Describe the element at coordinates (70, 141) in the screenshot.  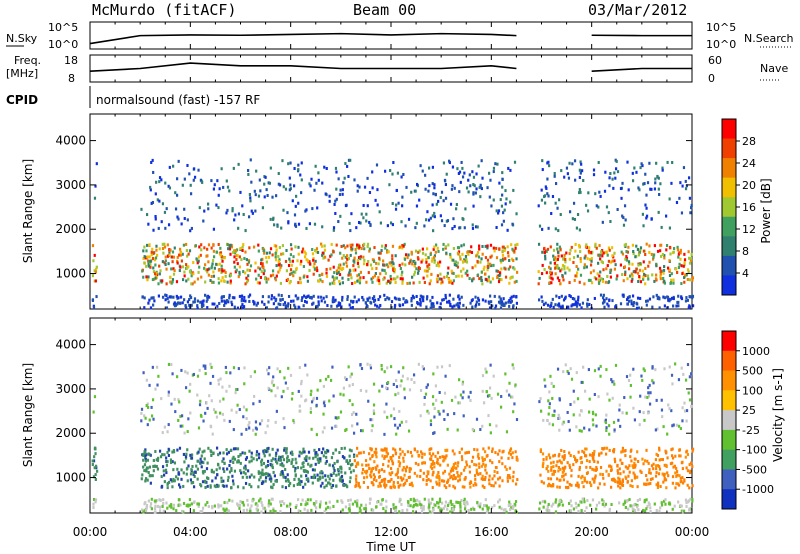
I see `y-tick-label: 4000` at that location.